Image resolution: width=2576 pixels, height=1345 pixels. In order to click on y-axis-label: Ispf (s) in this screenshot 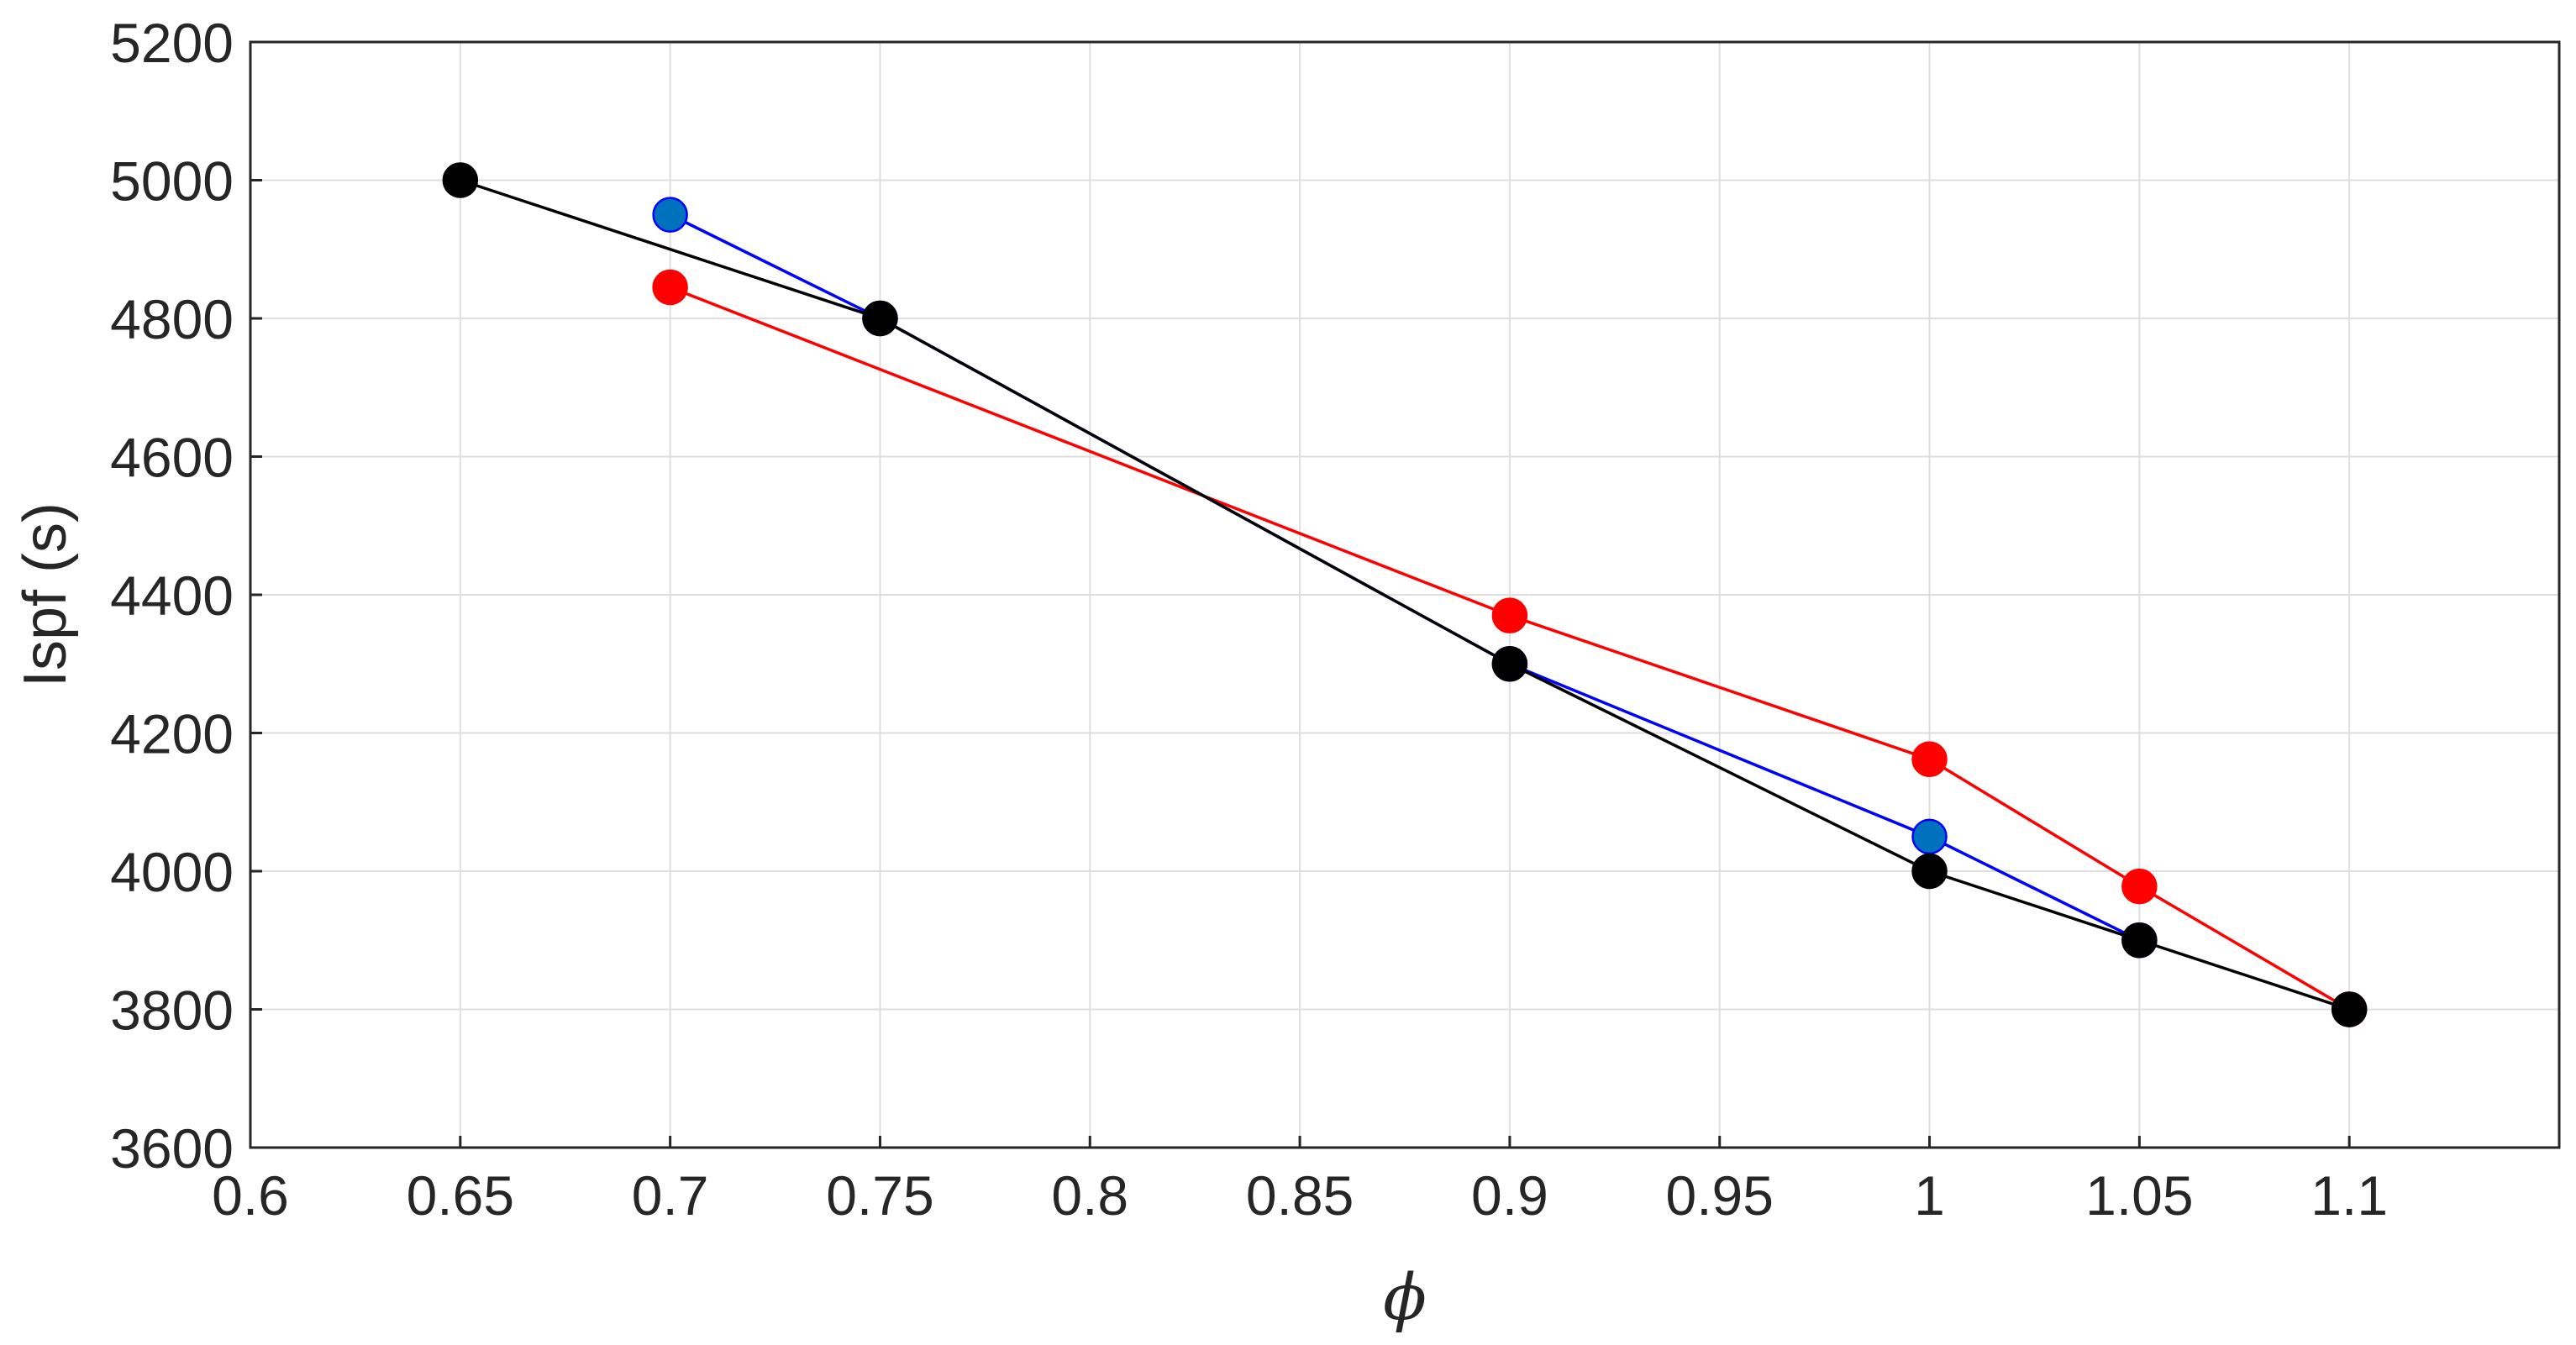, I will do `click(45, 595)`.